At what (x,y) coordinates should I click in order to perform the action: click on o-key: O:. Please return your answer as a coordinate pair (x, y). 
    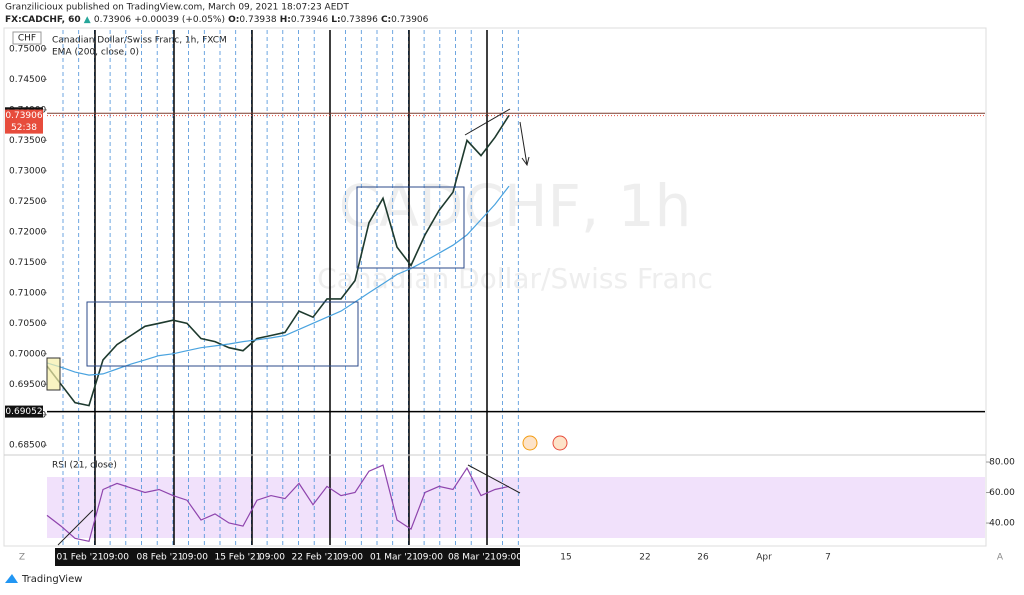
    Looking at the image, I should click on (233, 20).